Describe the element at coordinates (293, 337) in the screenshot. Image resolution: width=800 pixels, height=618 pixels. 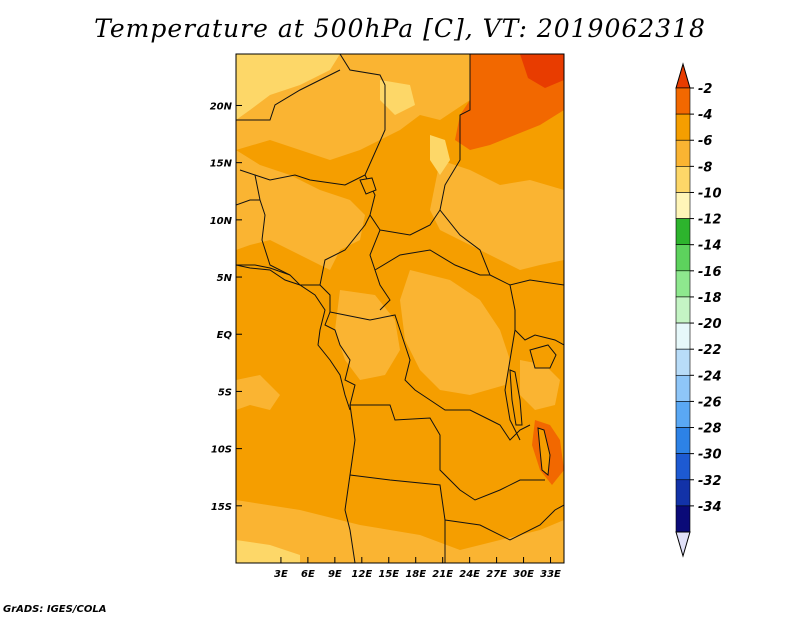
I see `coastline` at that location.